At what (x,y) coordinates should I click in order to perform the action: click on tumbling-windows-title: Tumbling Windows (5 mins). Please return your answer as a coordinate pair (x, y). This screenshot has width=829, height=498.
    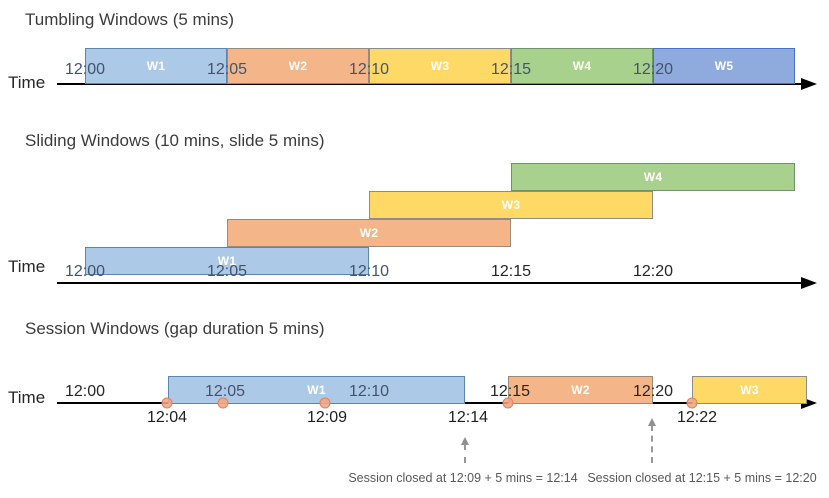
    Looking at the image, I should click on (130, 19).